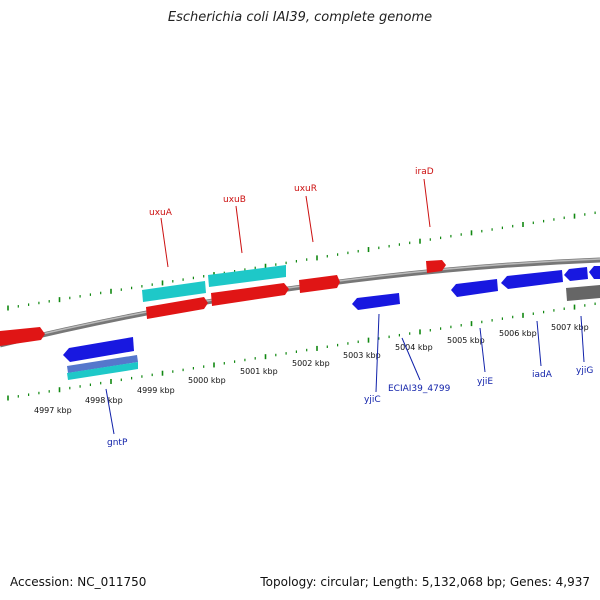 Image resolution: width=600 pixels, height=600 pixels. What do you see at coordinates (518, 333) in the screenshot?
I see `tick-label-5006: 5006 kbp` at bounding box center [518, 333].